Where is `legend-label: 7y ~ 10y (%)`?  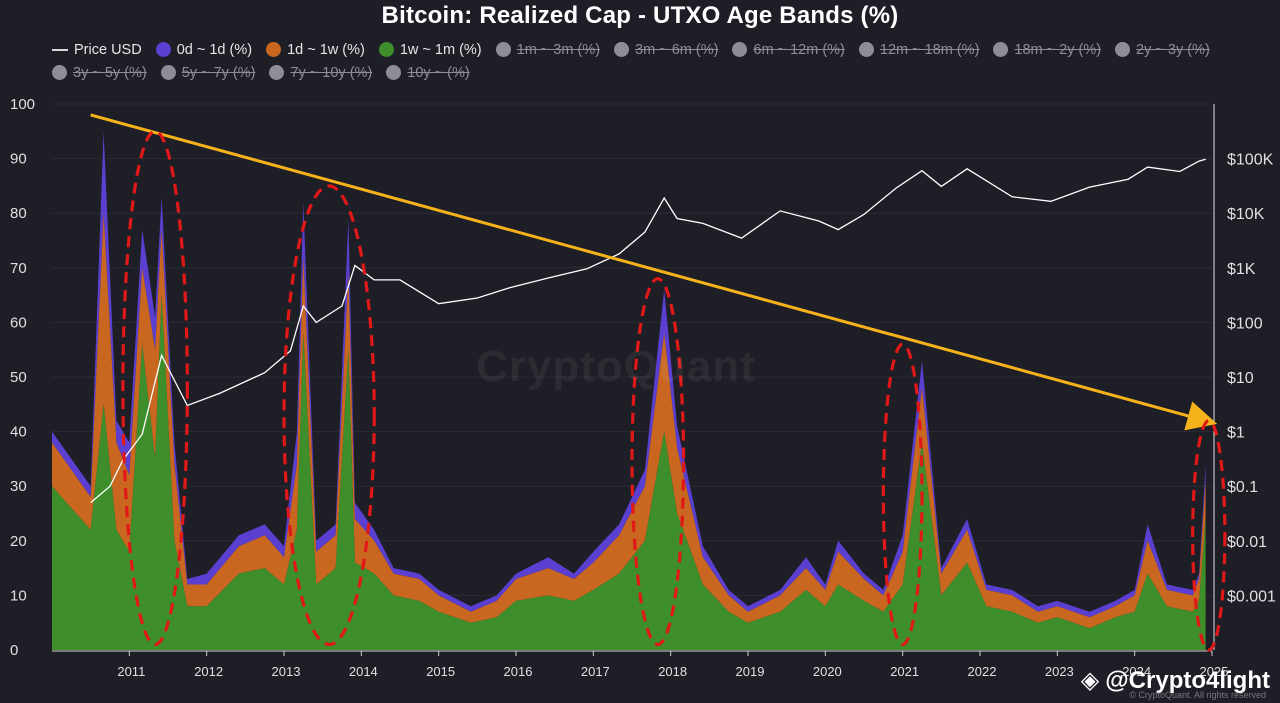 legend-label: 7y ~ 10y (%) is located at coordinates (331, 72).